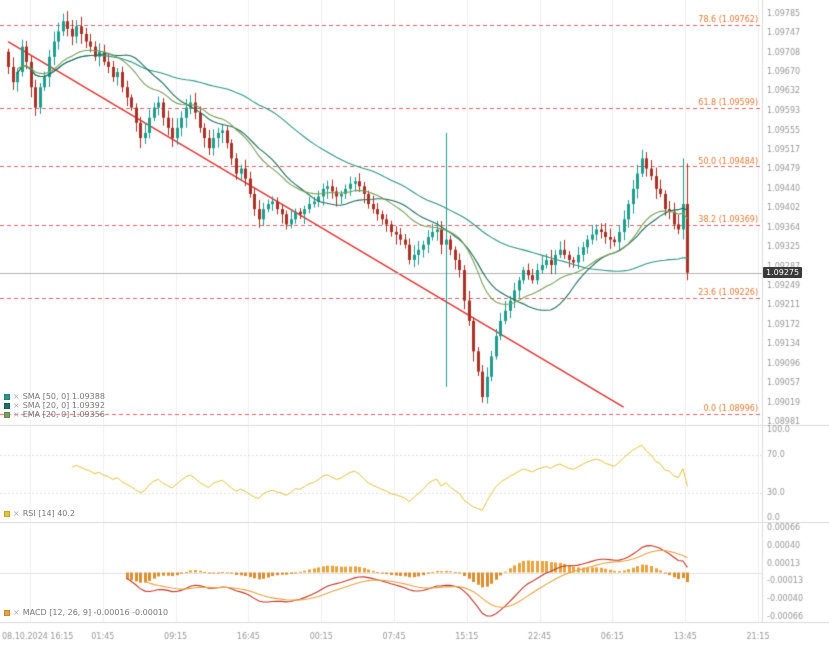  What do you see at coordinates (95, 612) in the screenshot?
I see `legend-label: MACD [12, 26, 9] -0.00016 -0.00010` at bounding box center [95, 612].